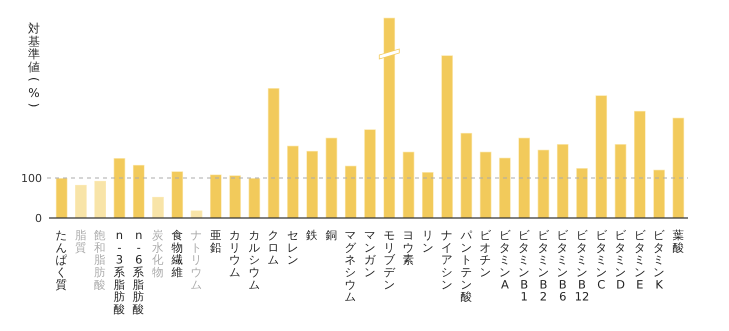  I want to click on xlabel: ビタミンB2, so click(543, 266).